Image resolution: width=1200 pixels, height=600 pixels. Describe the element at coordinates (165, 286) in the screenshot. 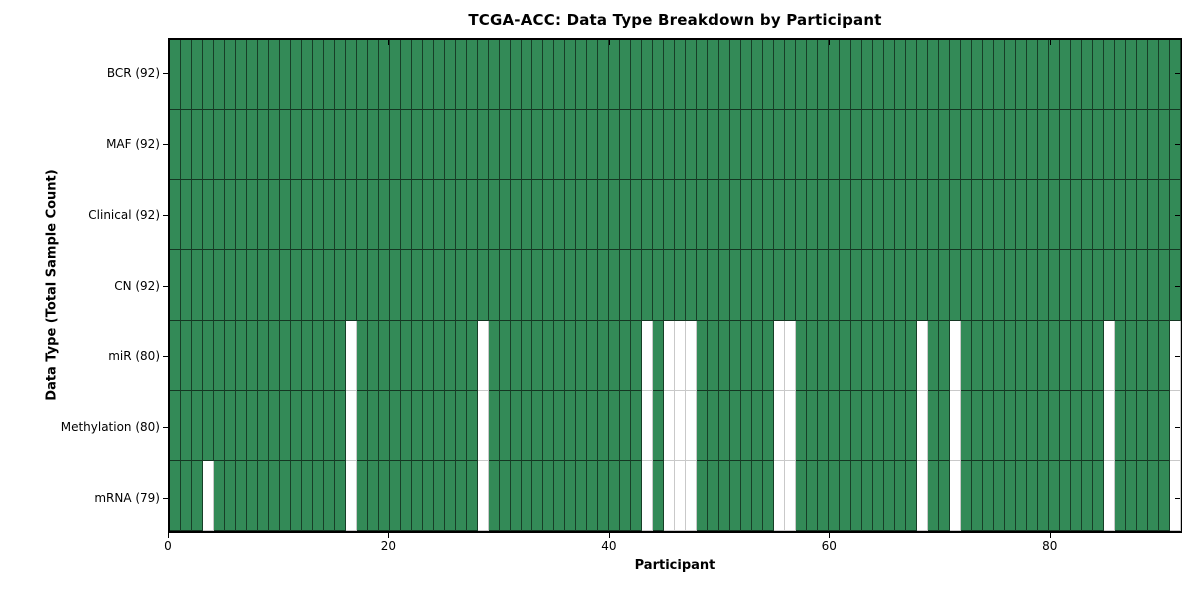

I see `y-tick-mark` at that location.